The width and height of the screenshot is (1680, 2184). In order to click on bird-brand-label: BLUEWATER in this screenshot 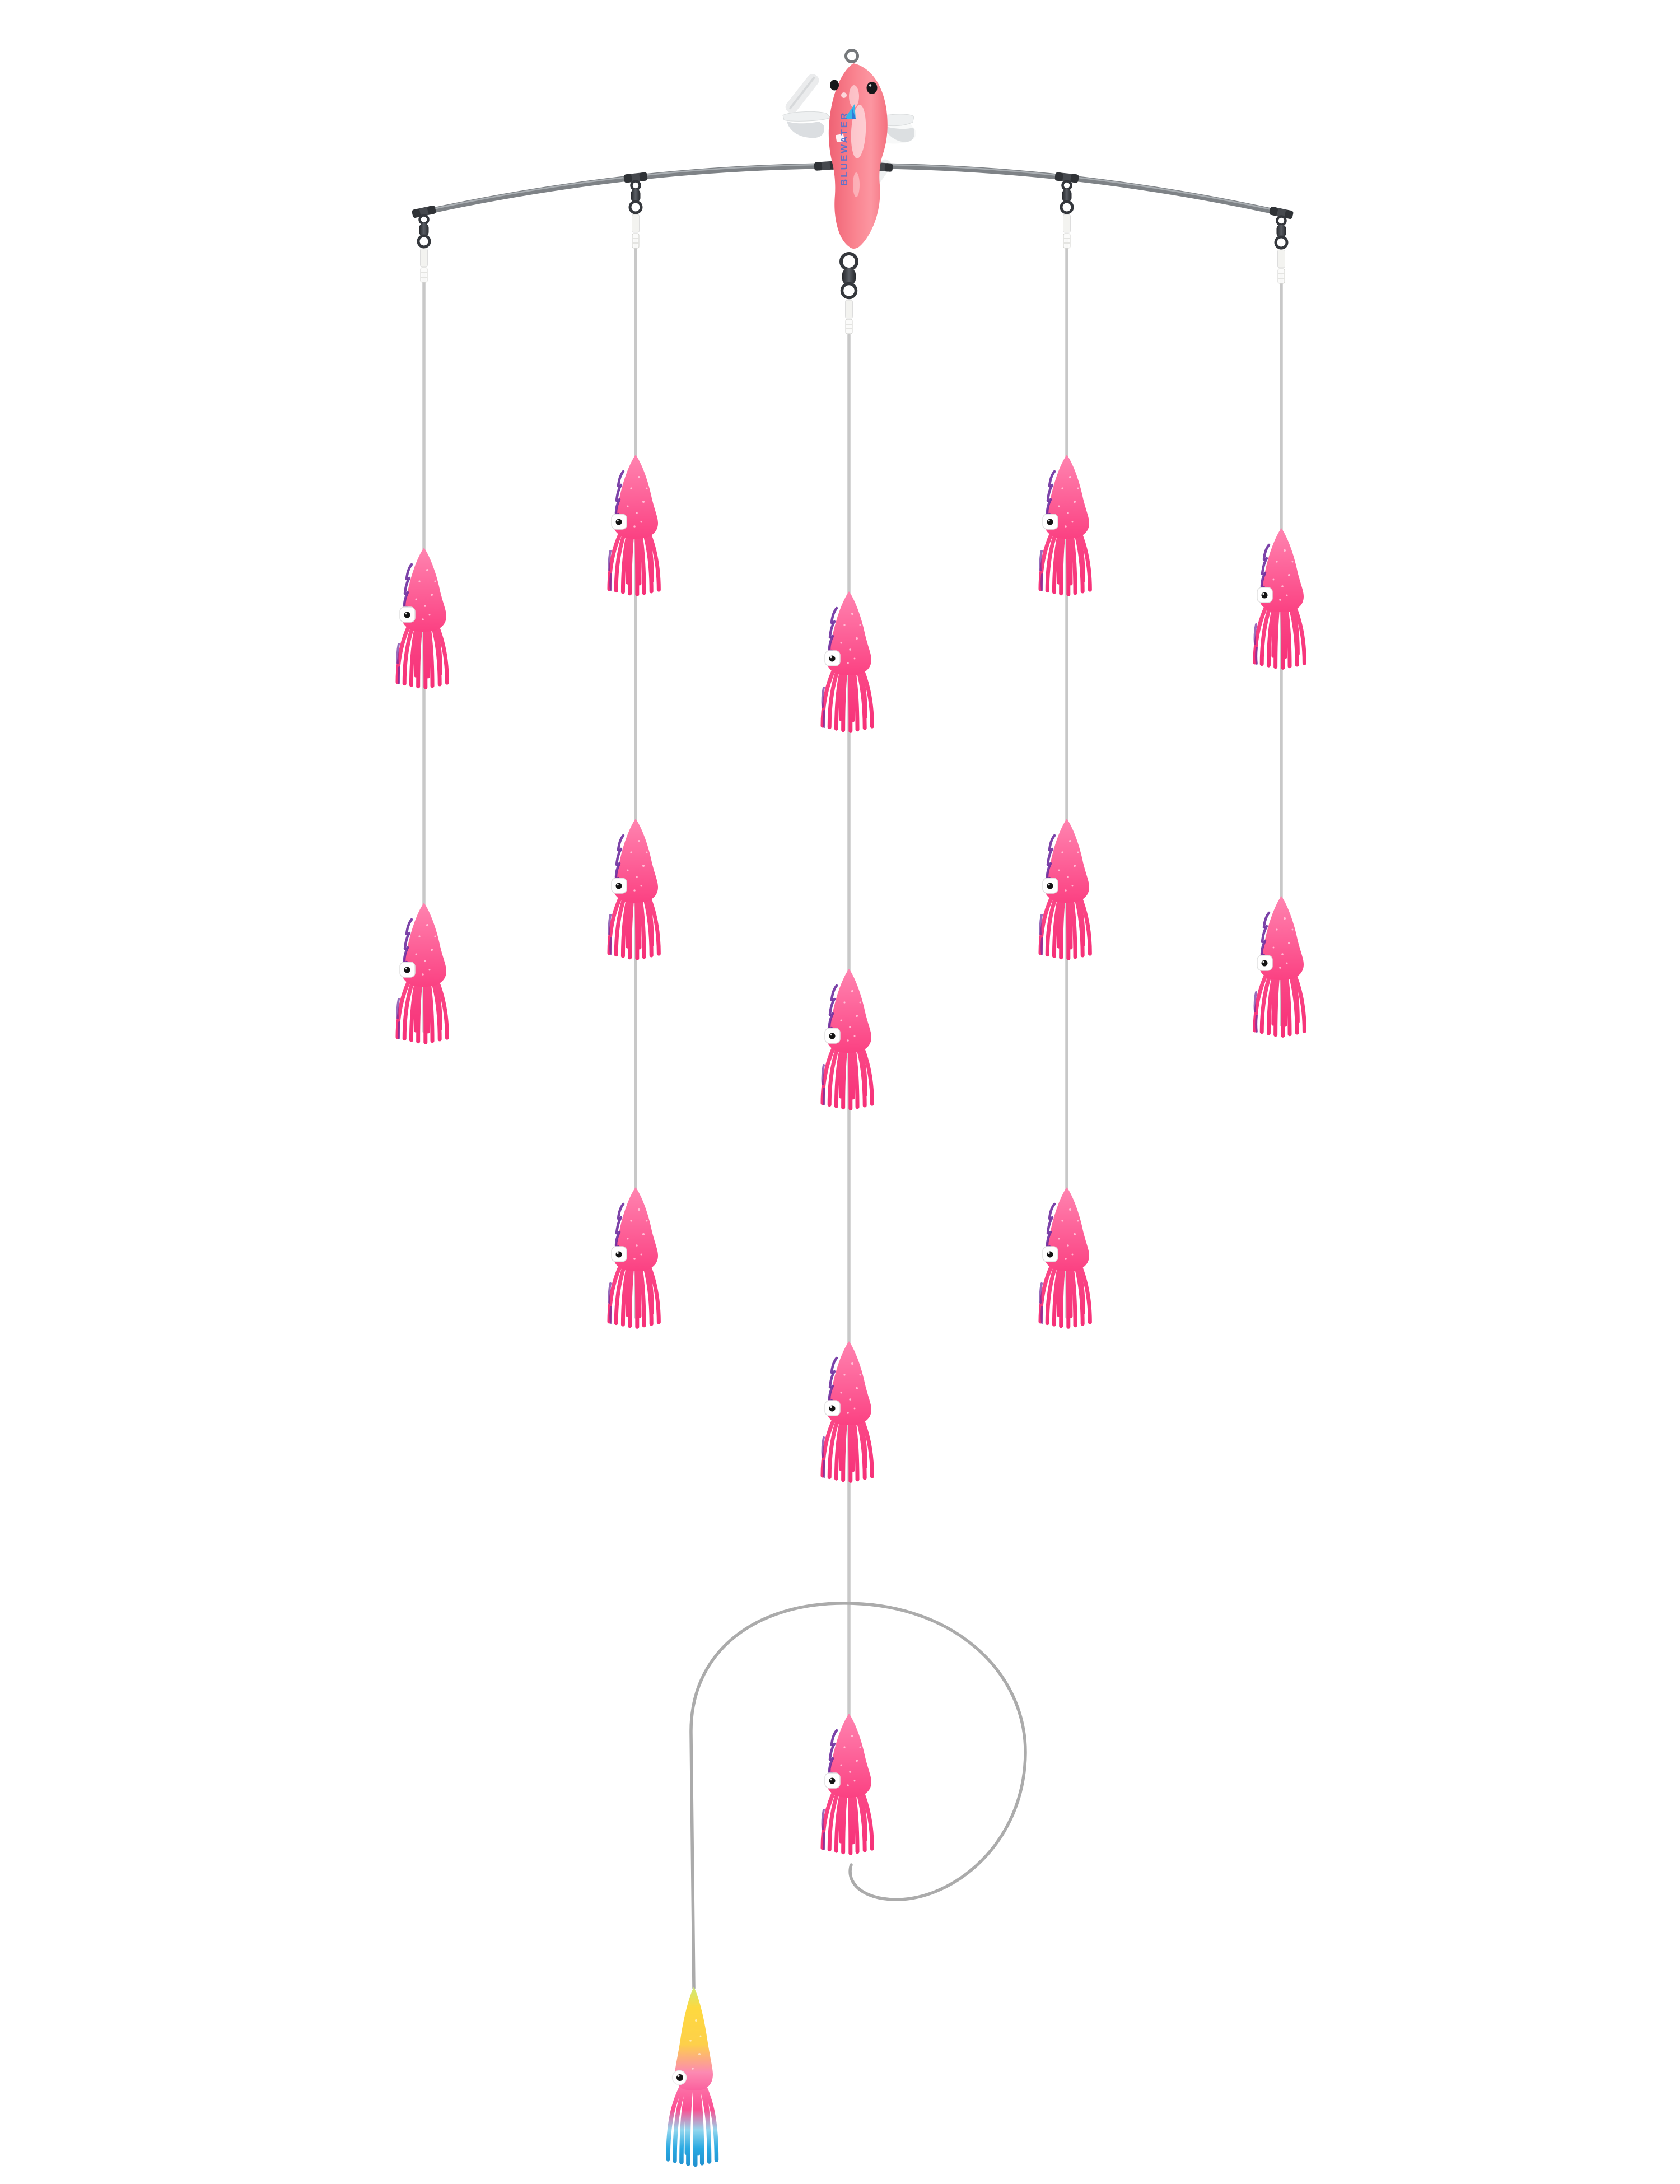, I will do `click(845, 149)`.